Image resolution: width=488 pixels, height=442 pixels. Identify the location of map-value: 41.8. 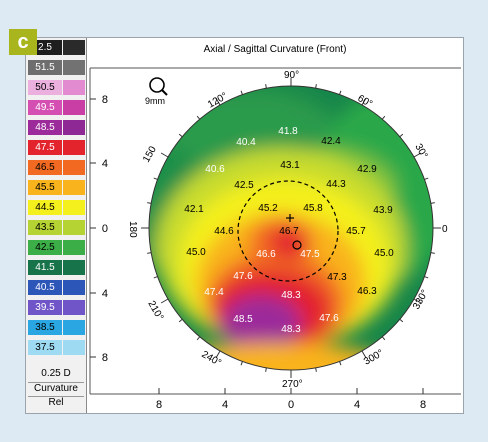
(288, 131).